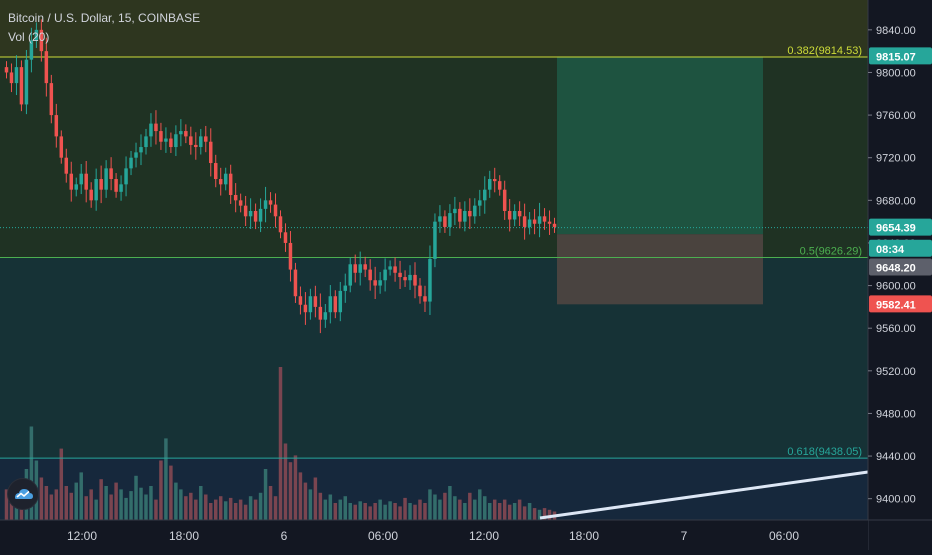  I want to click on price-tick-label: 9560.00, so click(896, 329).